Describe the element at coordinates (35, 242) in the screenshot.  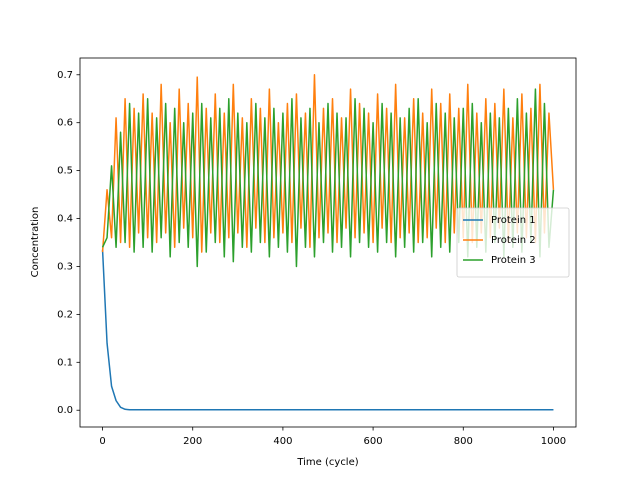
I see `y-axis-label: Concentration` at that location.